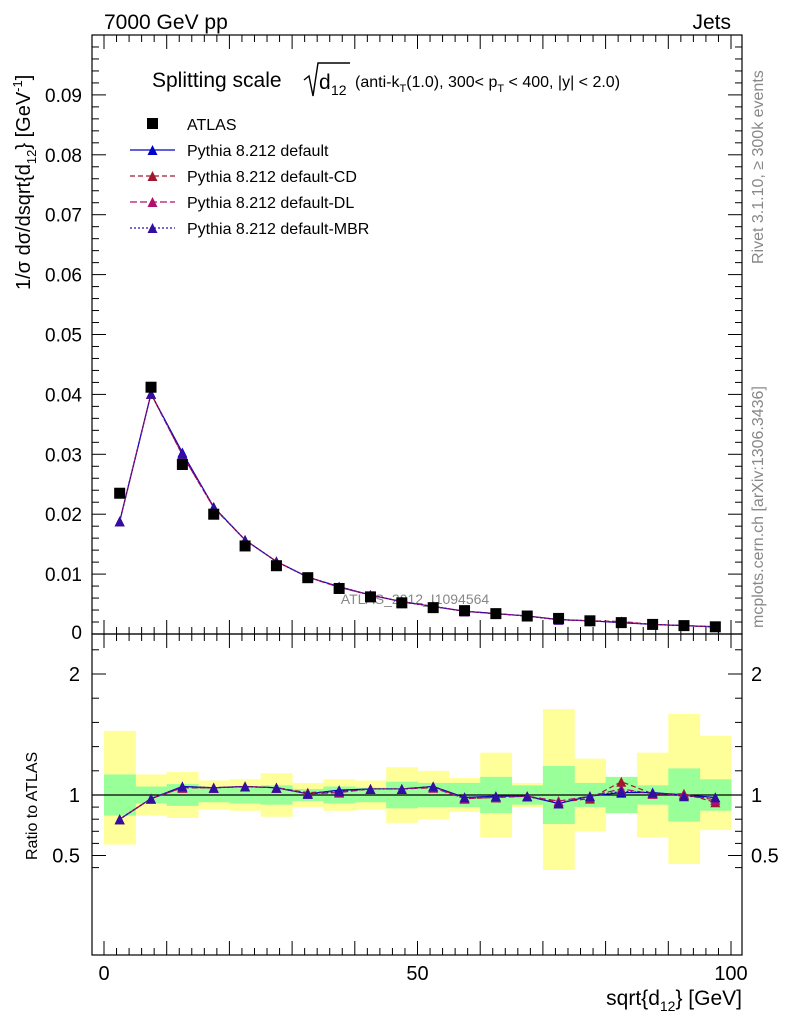 The image size is (786, 1024). Describe the element at coordinates (63, 216) in the screenshot. I see `y-tick-label: 0.07` at that location.